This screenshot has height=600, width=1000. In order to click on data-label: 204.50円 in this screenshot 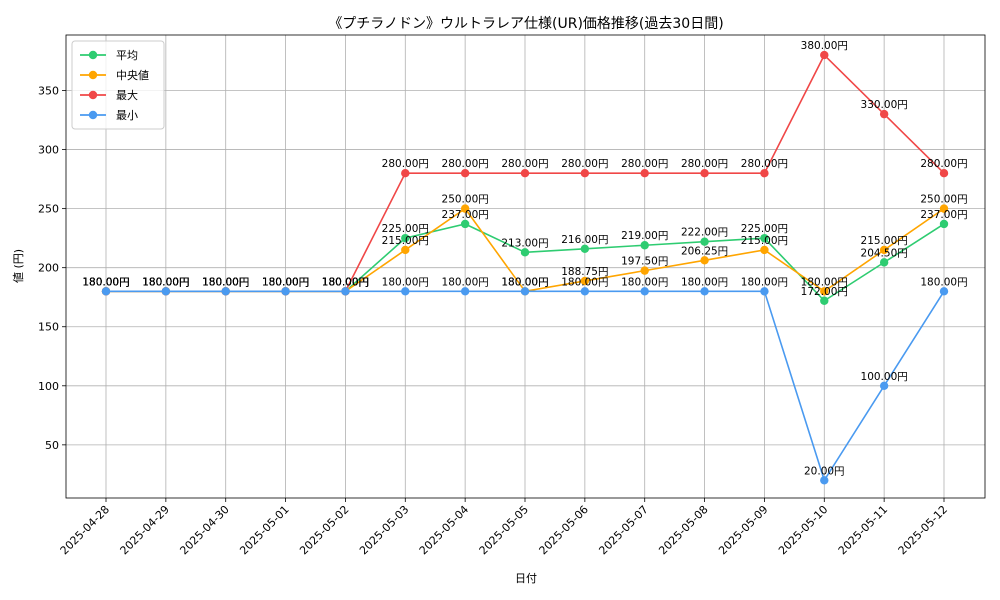, I will do `click(884, 253)`.